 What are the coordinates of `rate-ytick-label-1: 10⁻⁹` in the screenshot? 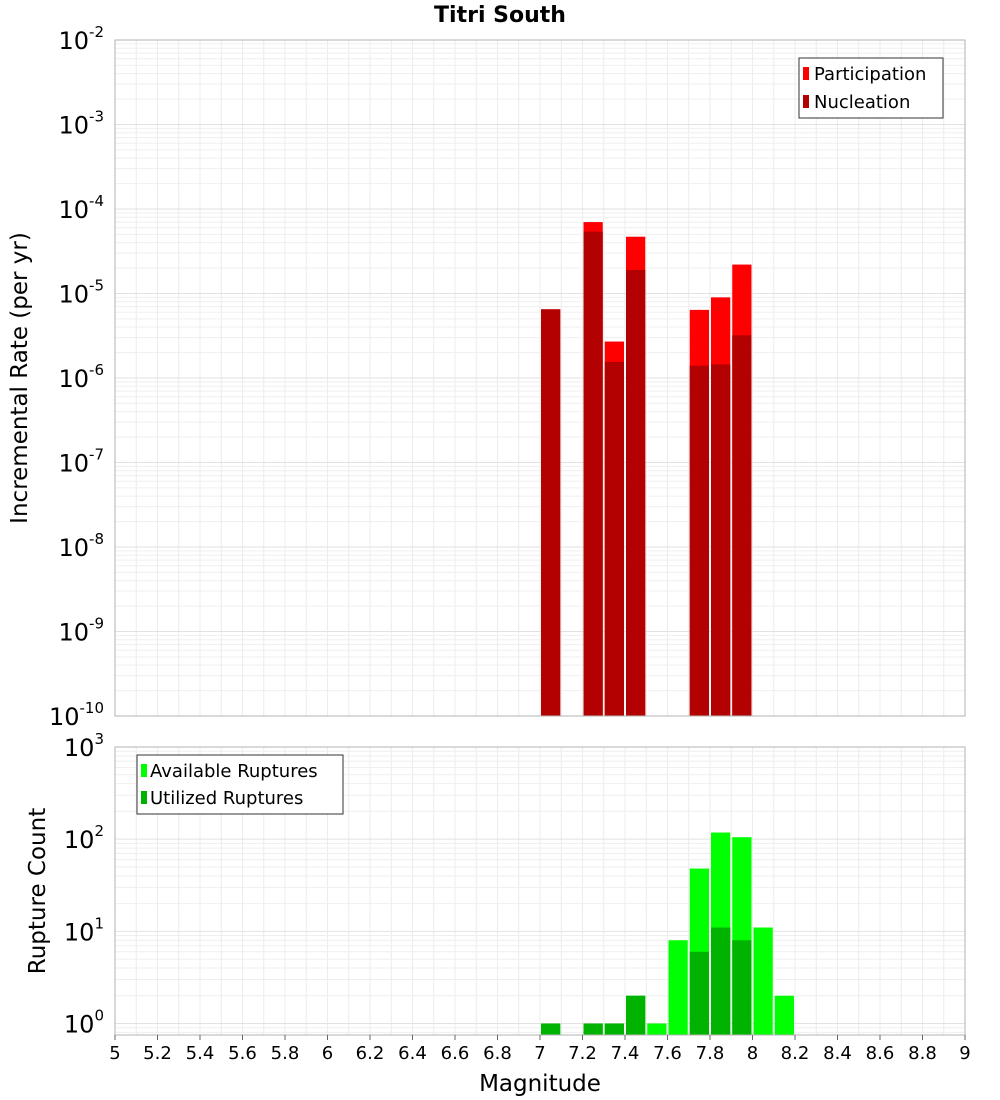 It's located at (81, 631).